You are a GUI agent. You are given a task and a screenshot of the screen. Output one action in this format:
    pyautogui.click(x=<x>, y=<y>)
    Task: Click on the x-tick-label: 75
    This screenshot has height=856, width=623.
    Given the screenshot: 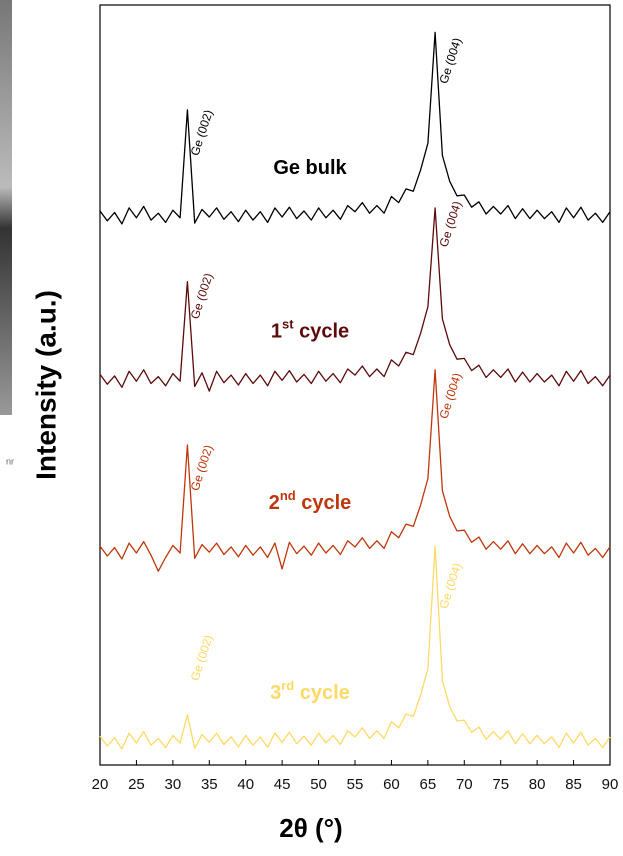 What is the action you would take?
    pyautogui.click(x=500, y=784)
    